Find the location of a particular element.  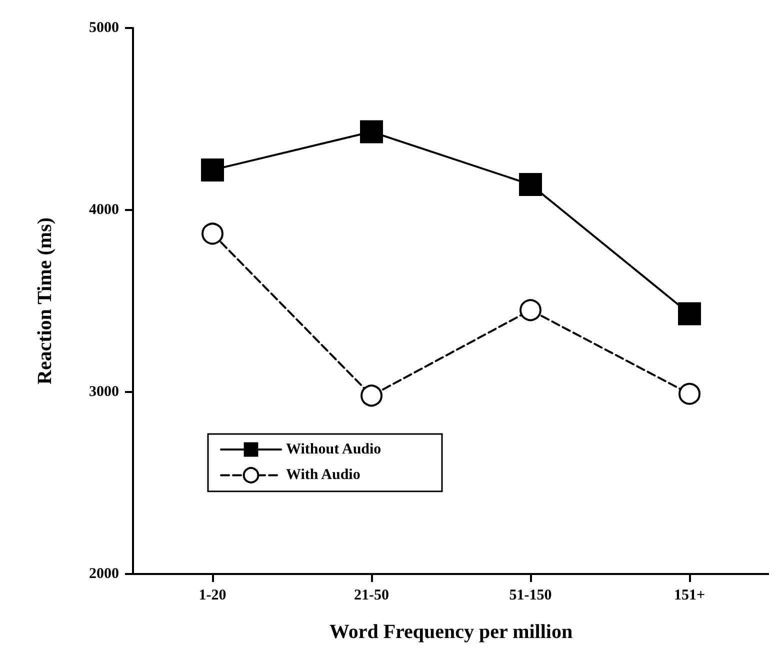

y-tick-label: 3000 is located at coordinates (104, 392).